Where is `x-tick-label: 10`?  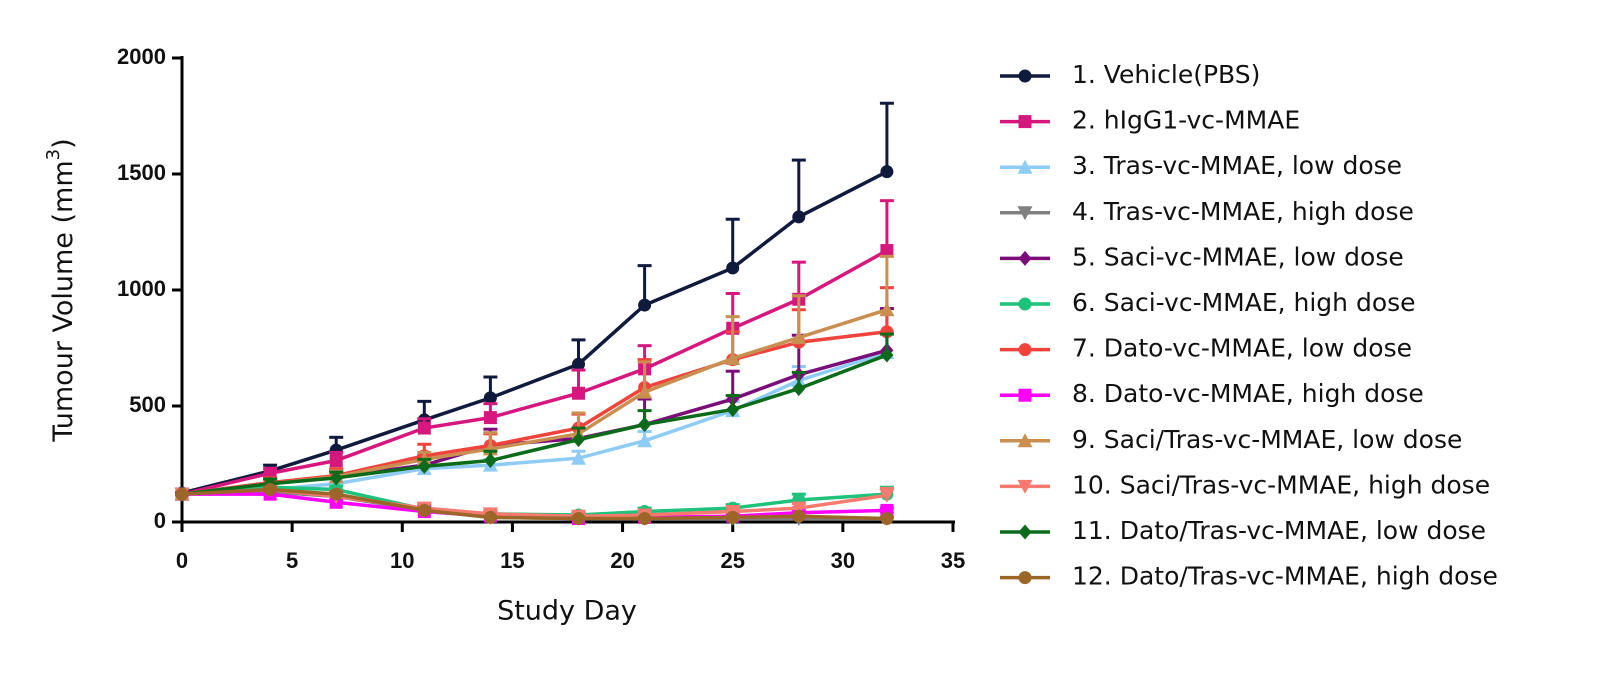
x-tick-label: 10 is located at coordinates (402, 560).